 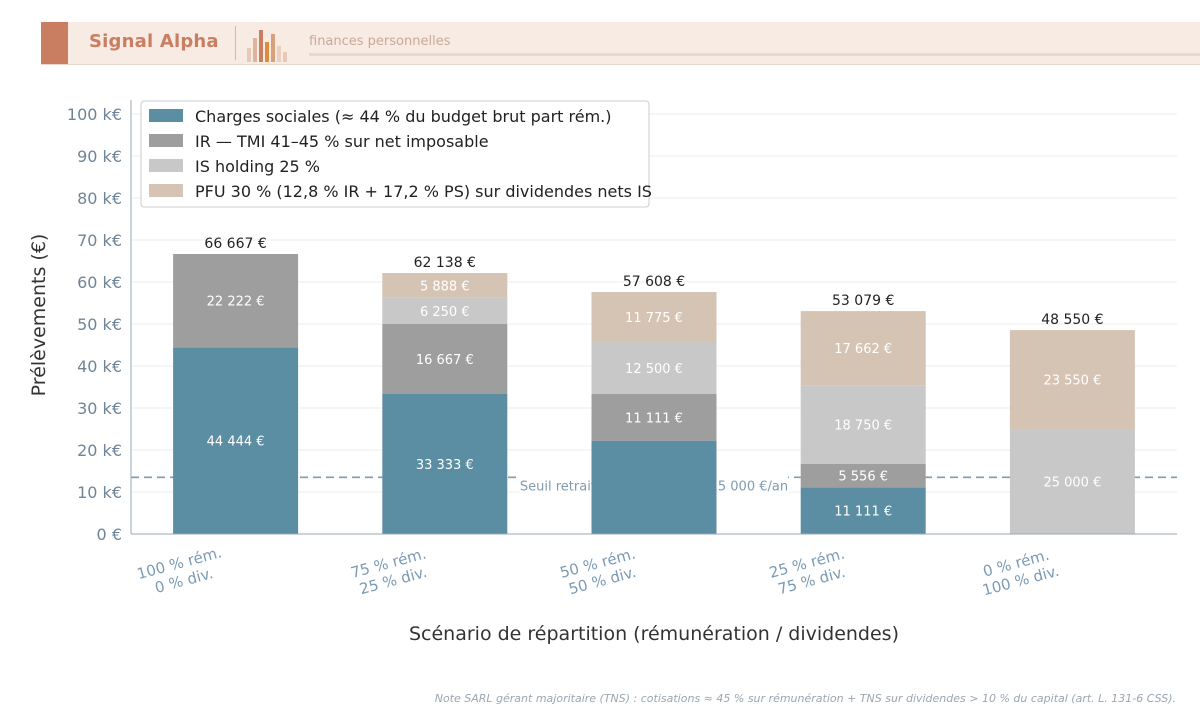 What do you see at coordinates (94, 114) in the screenshot?
I see `y-tick-label: 100 k€` at bounding box center [94, 114].